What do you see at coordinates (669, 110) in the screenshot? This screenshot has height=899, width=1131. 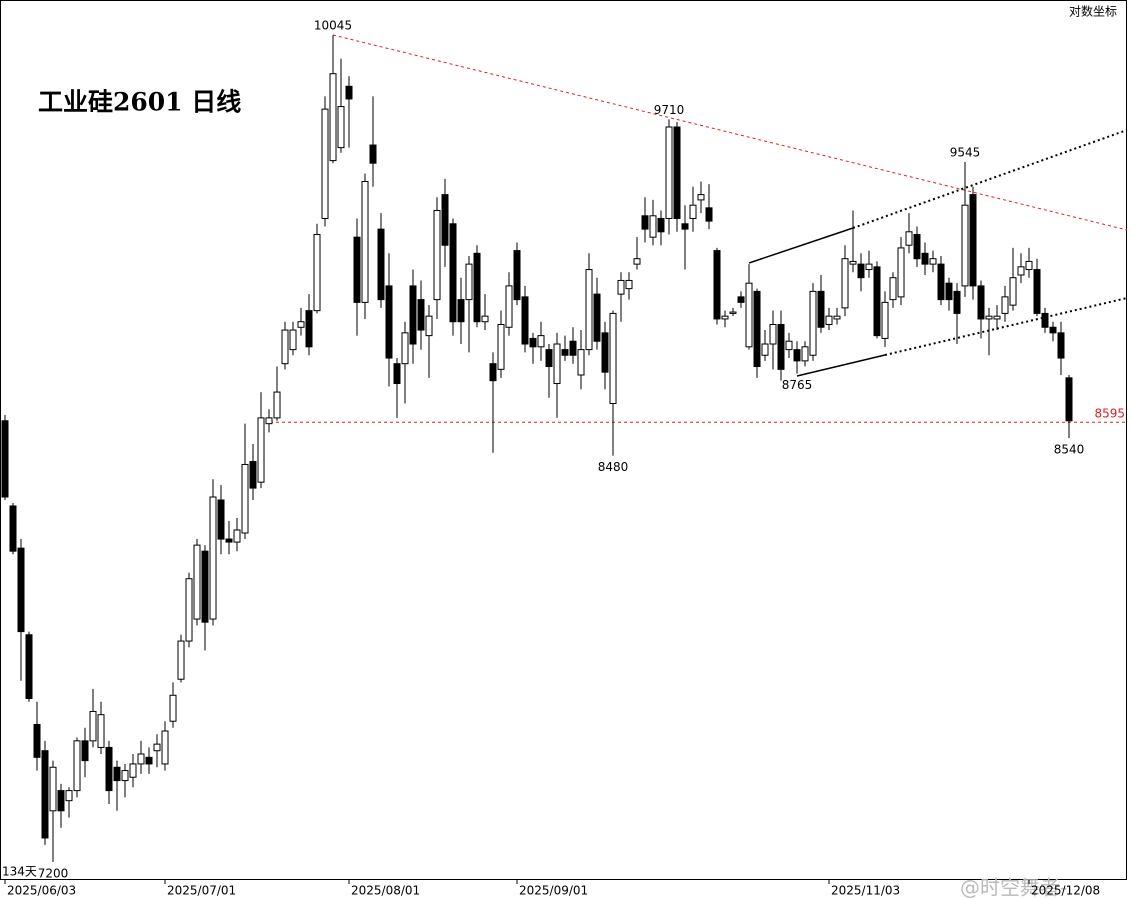 I see `price-label: 9710` at bounding box center [669, 110].